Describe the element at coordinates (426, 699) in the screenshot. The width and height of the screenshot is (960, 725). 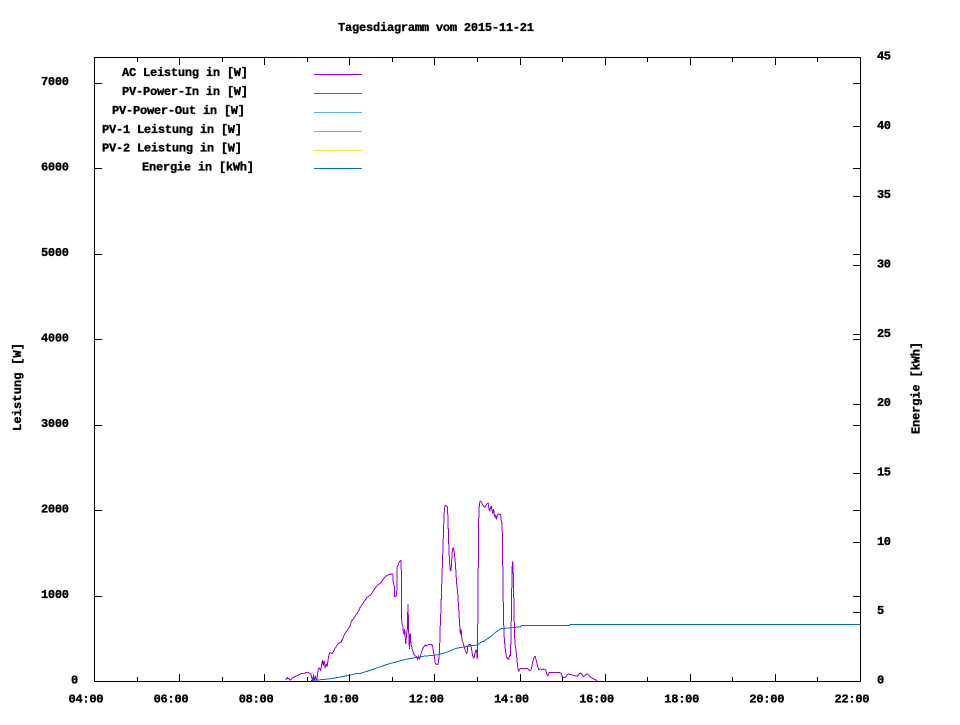
I see `svg-text: 12:00` at that location.